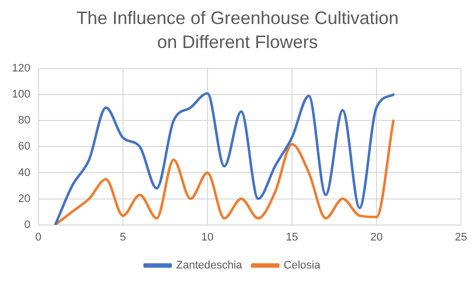 The height and width of the screenshot is (285, 475). I want to click on y-tick-label: 60, so click(24, 146).